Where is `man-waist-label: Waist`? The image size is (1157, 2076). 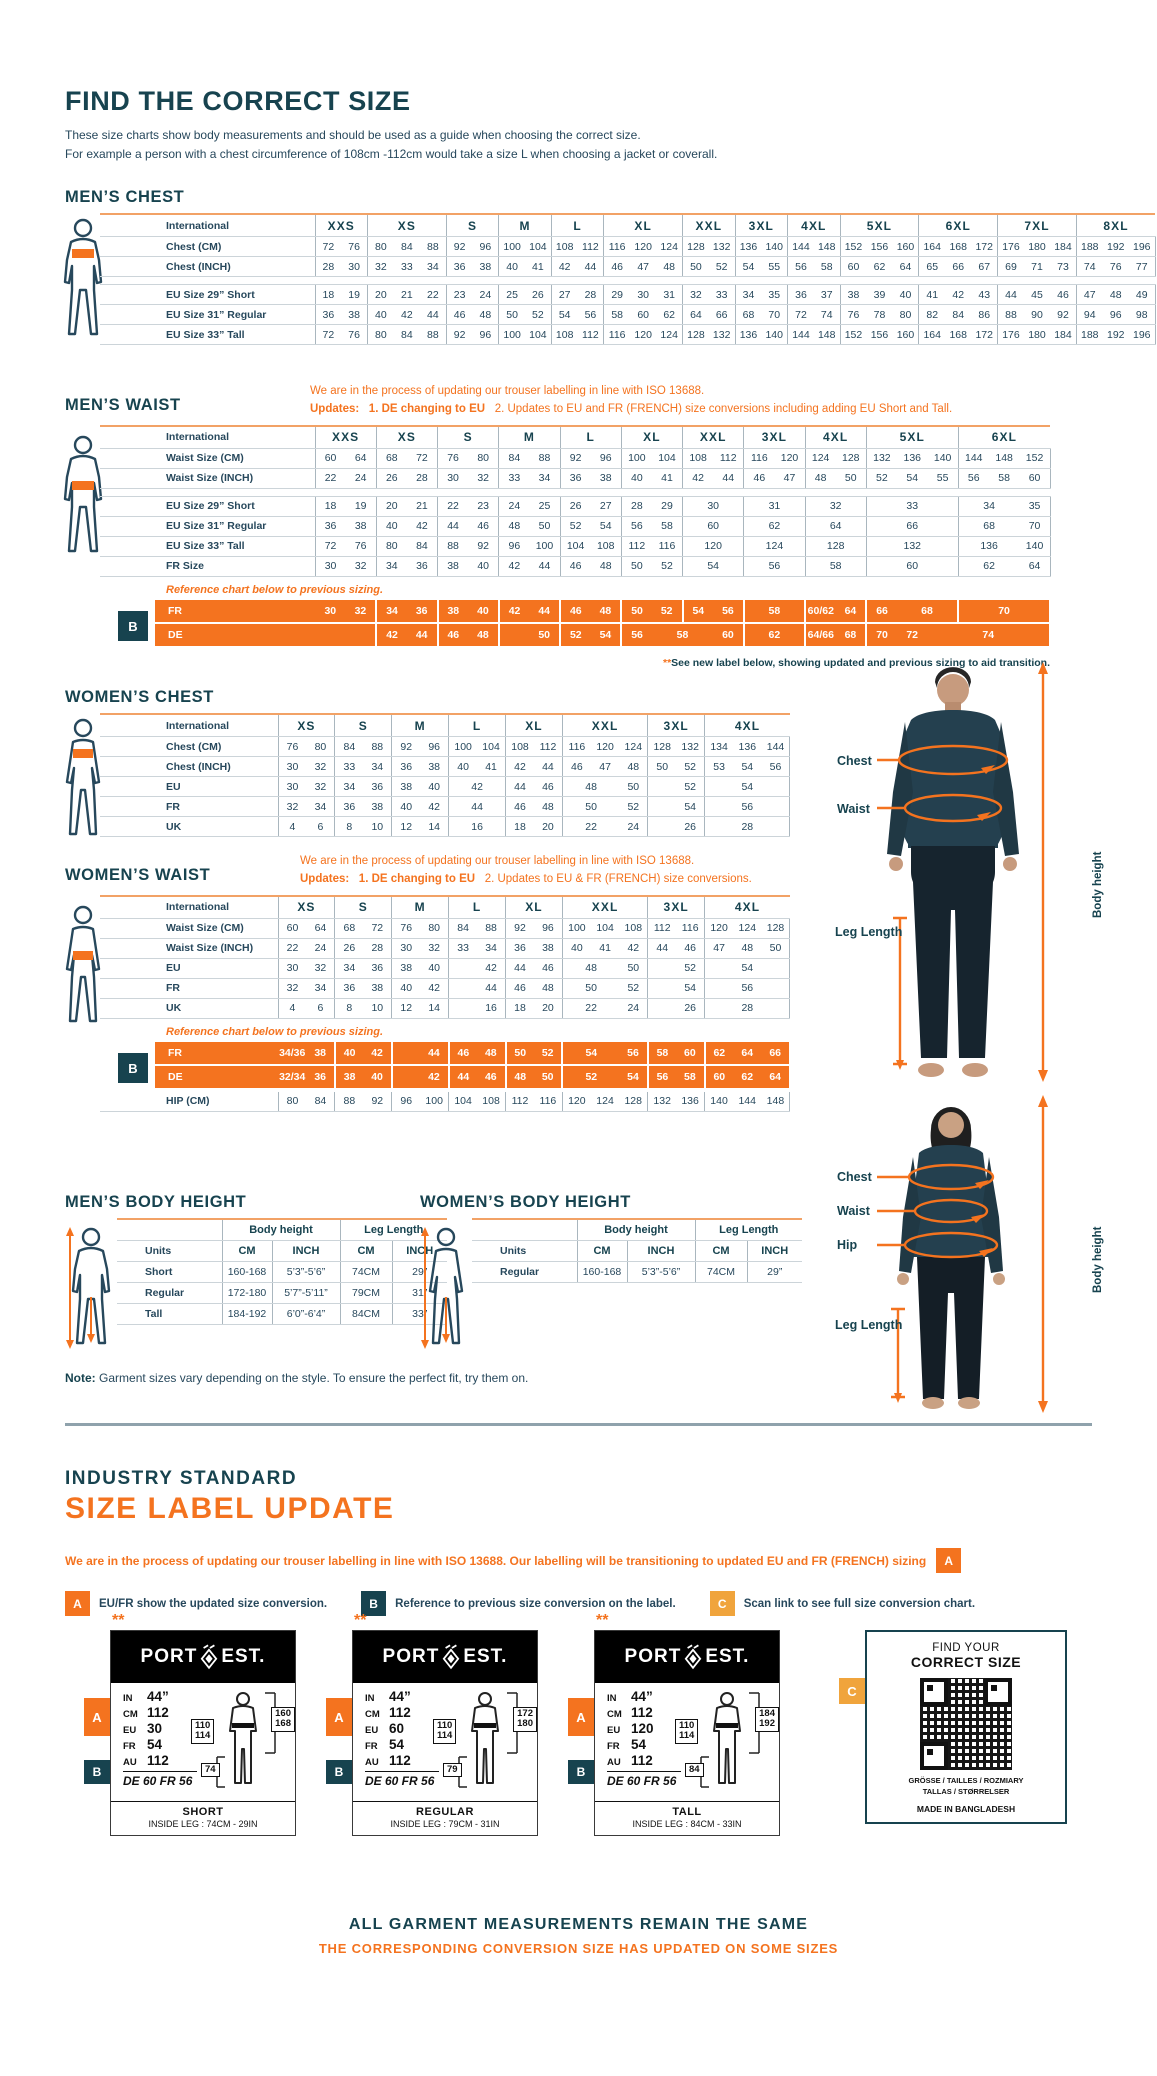
man-waist-label: Waist is located at coordinates (854, 809).